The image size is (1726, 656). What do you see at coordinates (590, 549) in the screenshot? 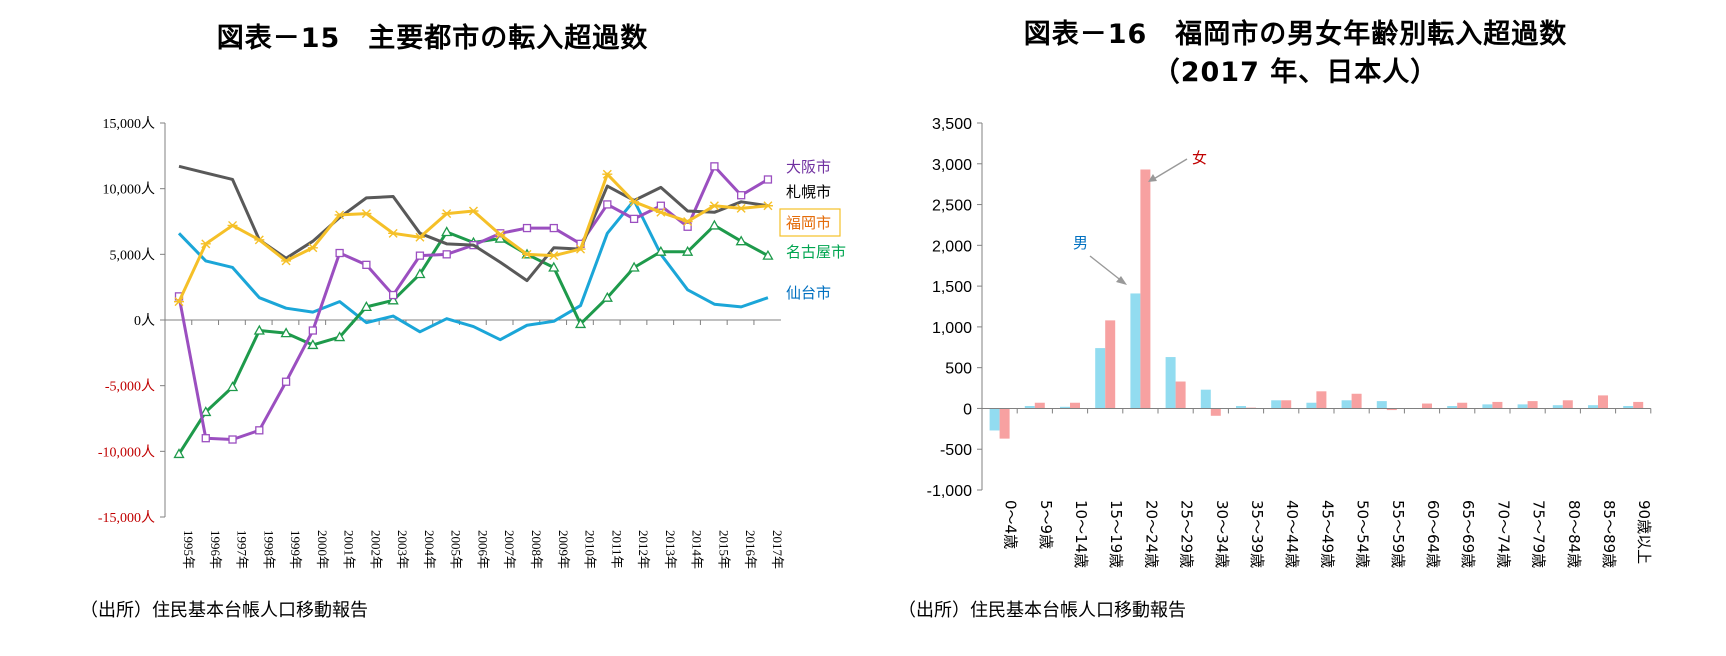
I see `x-tick-label: 2010年` at bounding box center [590, 549].